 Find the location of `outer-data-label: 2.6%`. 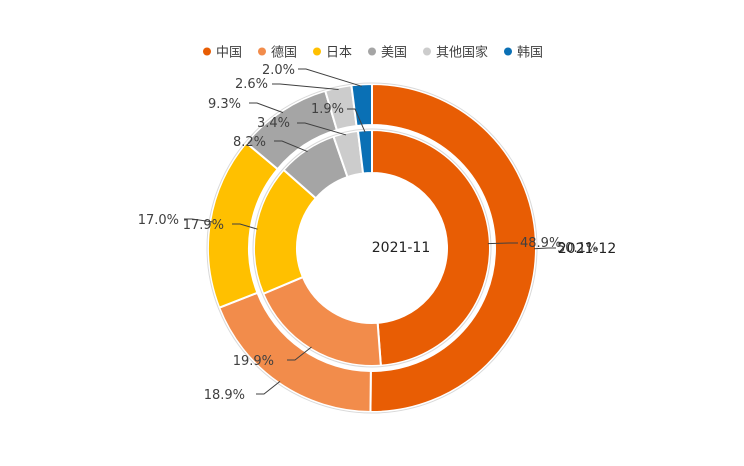

outer-data-label: 2.6% is located at coordinates (251, 84).